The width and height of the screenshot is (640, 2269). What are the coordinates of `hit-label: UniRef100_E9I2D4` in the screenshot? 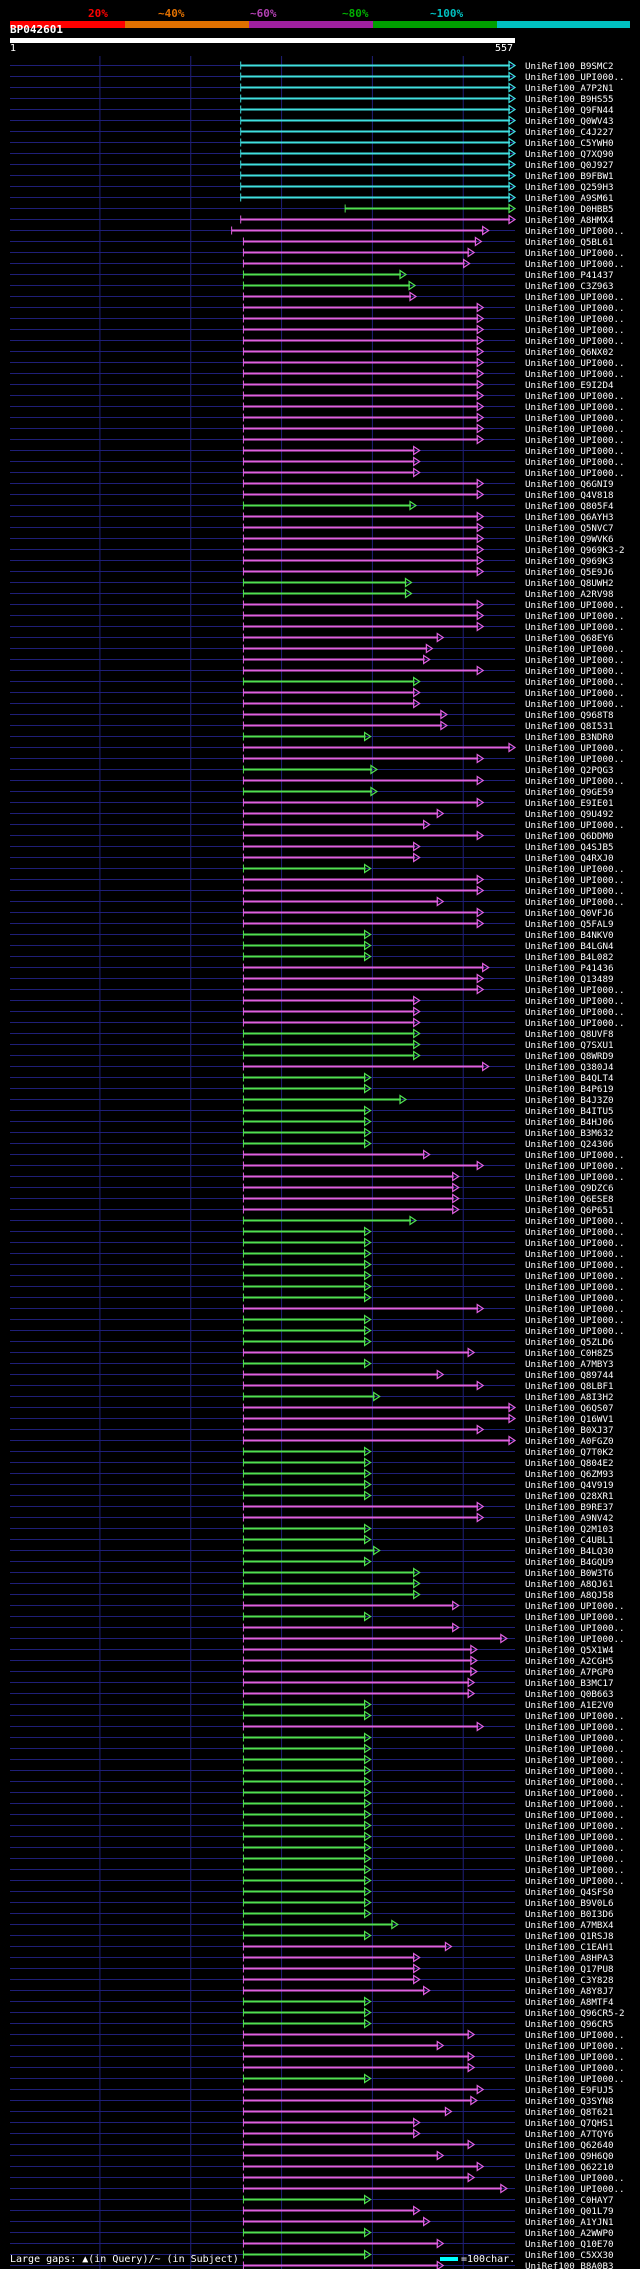 It's located at (569, 385).